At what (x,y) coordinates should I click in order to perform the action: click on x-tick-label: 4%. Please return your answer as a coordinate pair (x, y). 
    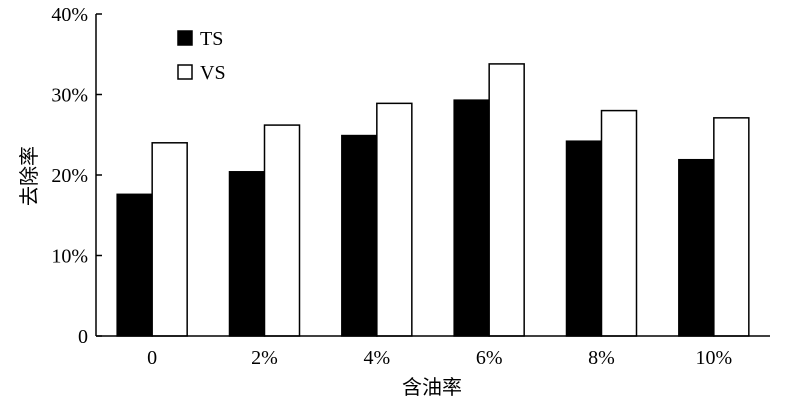
    Looking at the image, I should click on (376, 358).